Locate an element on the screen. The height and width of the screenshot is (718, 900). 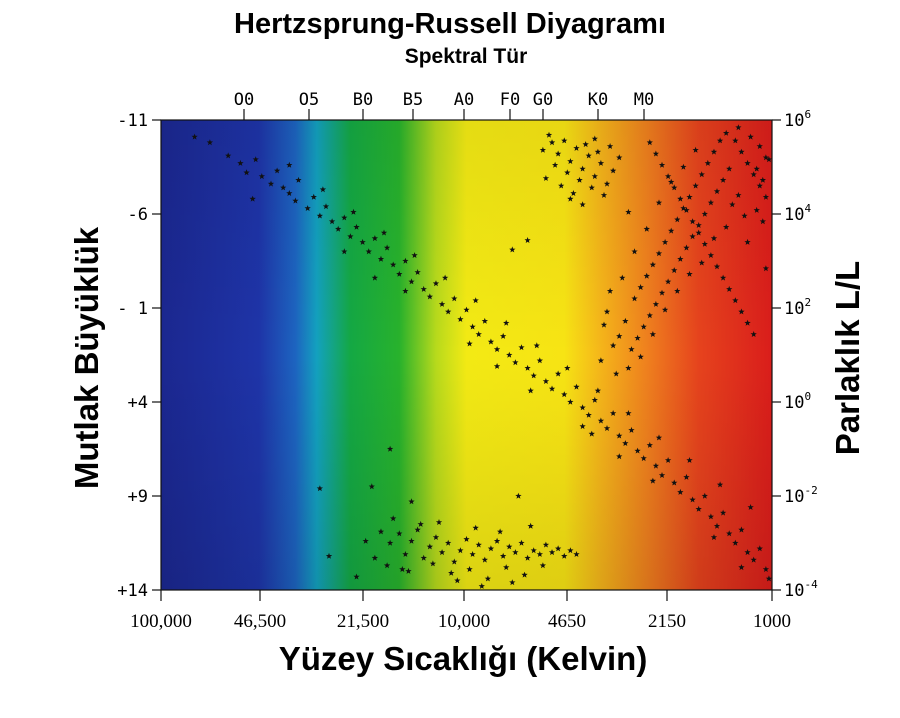
y-right-tick-exponent: -2 is located at coordinates (810, 490).